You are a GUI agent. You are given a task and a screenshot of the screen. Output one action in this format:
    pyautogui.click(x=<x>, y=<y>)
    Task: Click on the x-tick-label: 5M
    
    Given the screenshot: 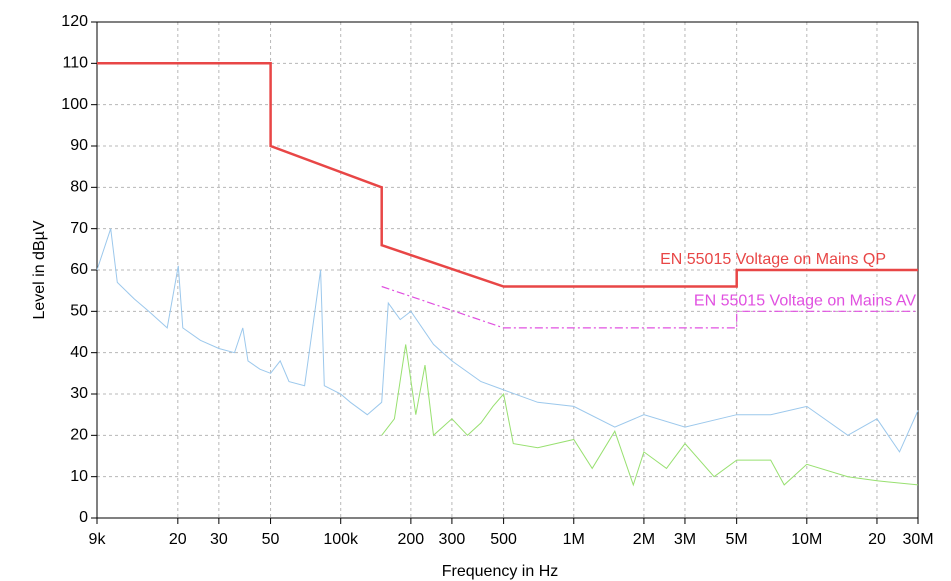 What is the action you would take?
    pyautogui.click(x=737, y=539)
    